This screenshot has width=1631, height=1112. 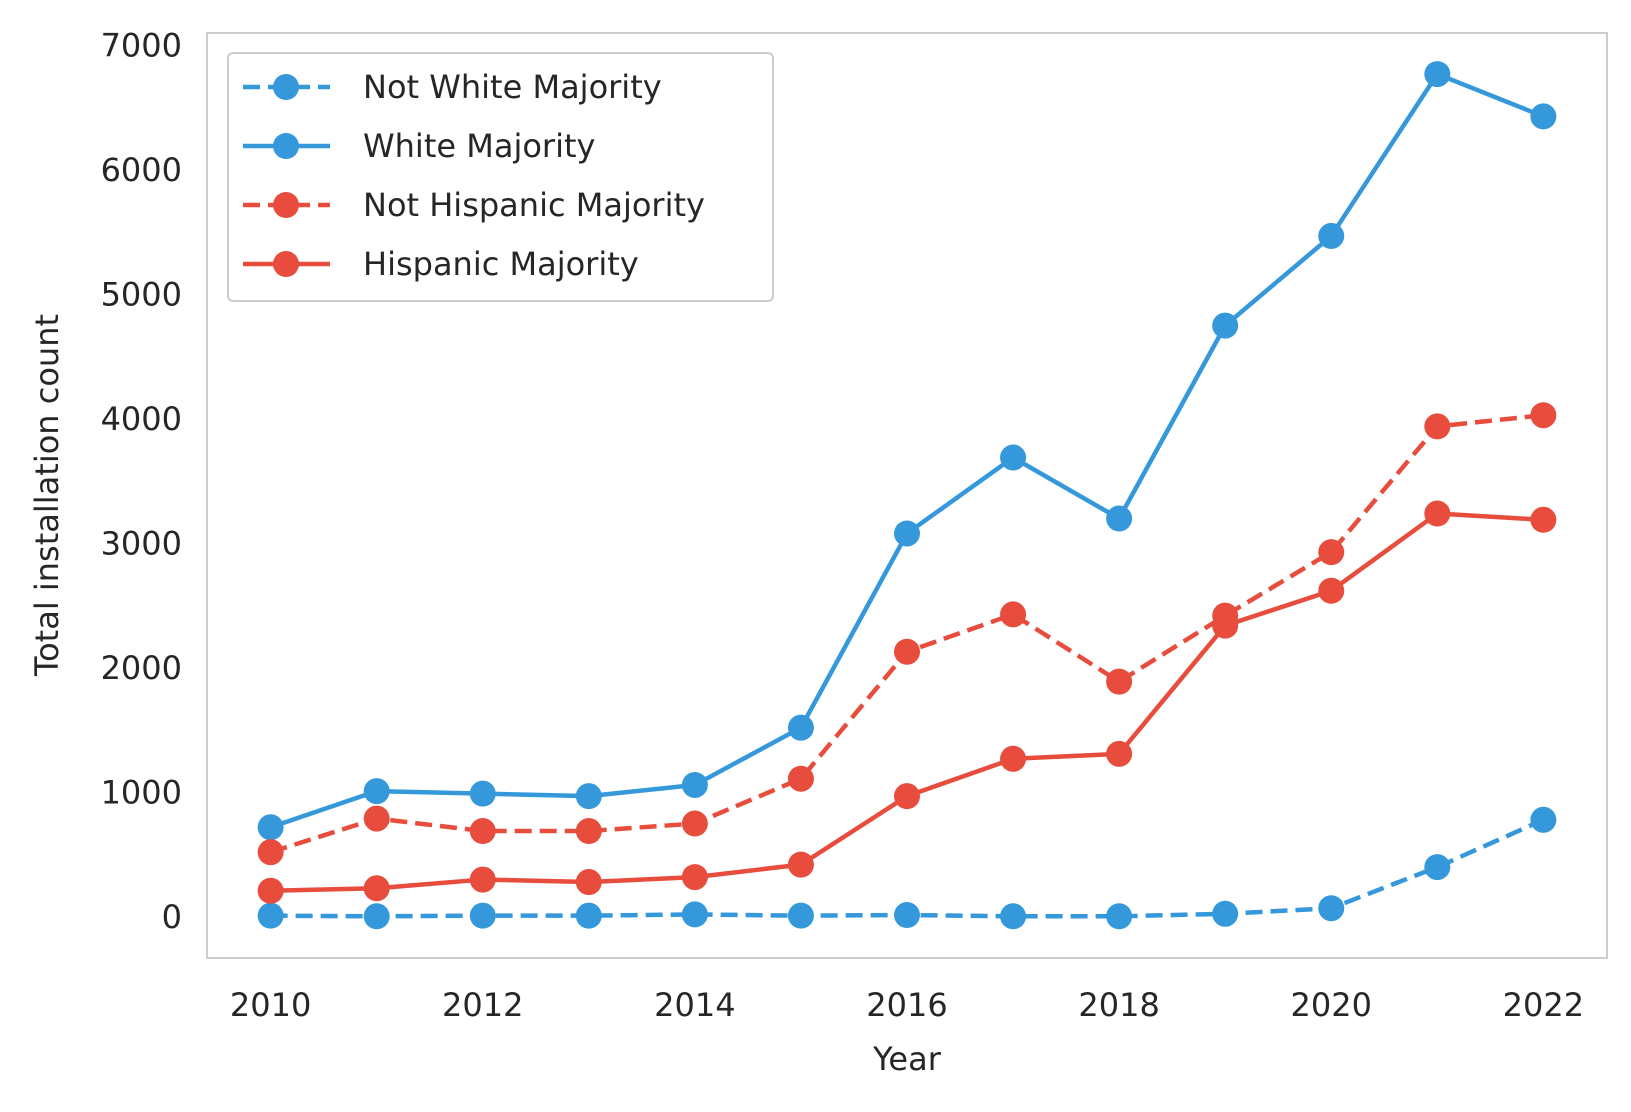 I want to click on series-not-white-majority, so click(x=907, y=868).